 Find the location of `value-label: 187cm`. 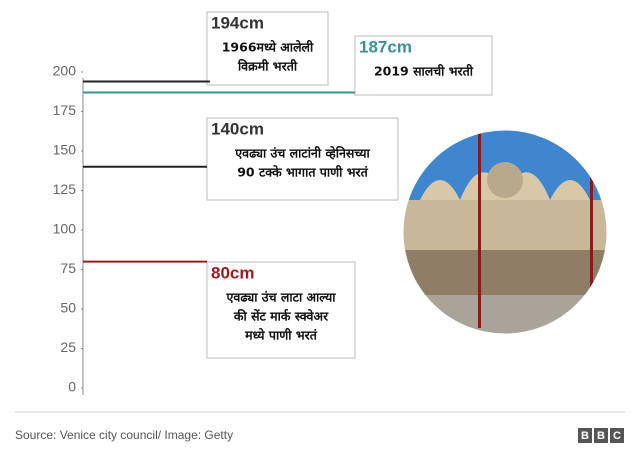

value-label: 187cm is located at coordinates (385, 46).